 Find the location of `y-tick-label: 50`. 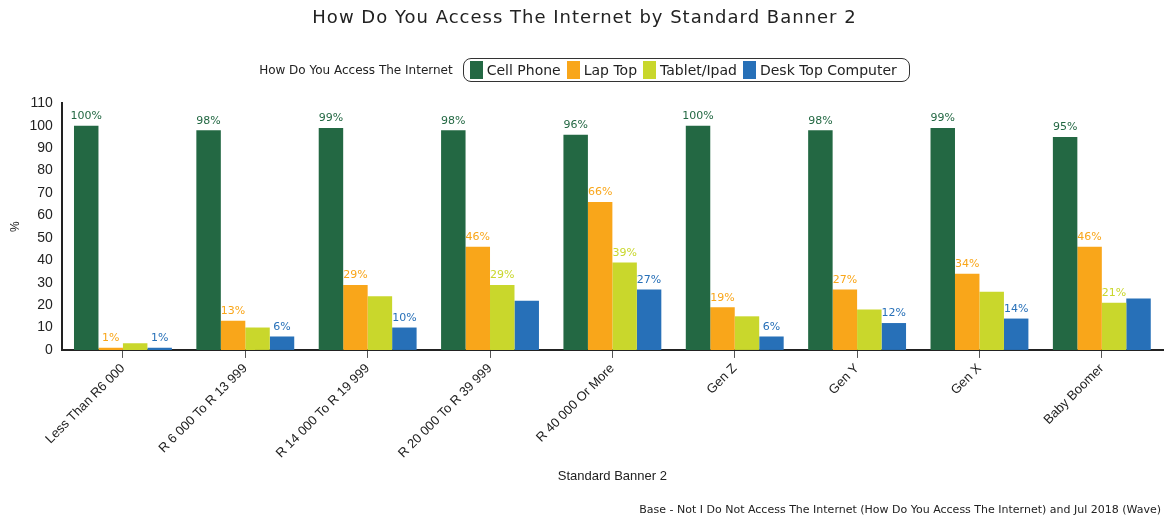

y-tick-label: 50 is located at coordinates (45, 236).